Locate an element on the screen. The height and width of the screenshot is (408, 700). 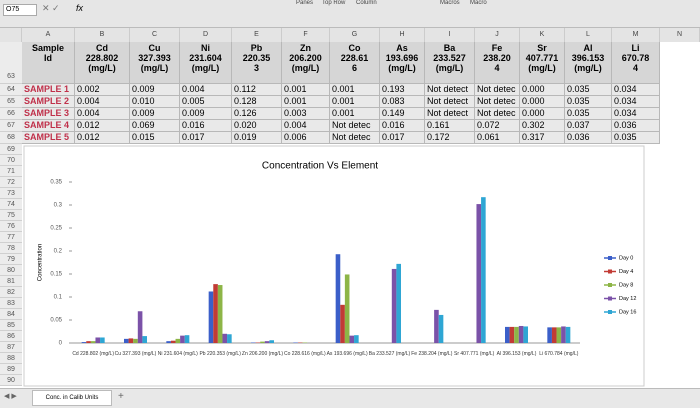
y-tick-label: 0.25 is located at coordinates (56, 229).